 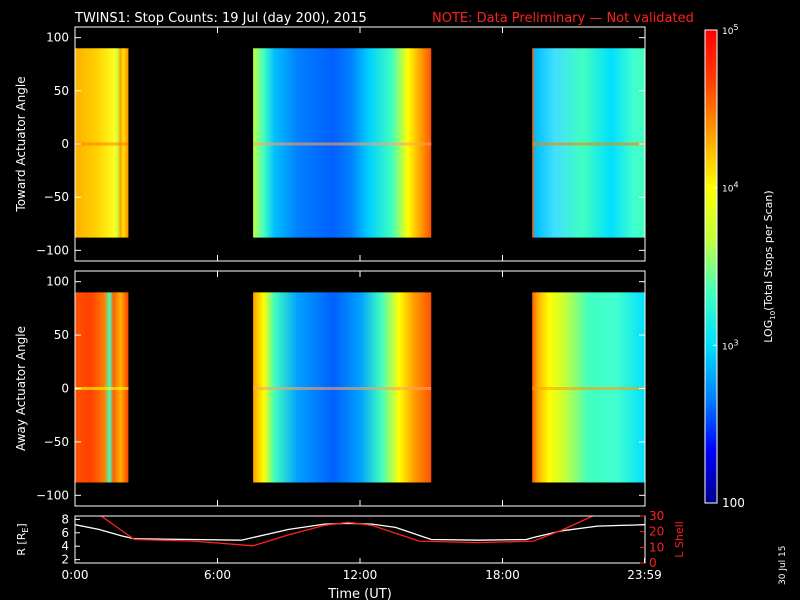 What do you see at coordinates (360, 531) in the screenshot?
I see `radius-line` at bounding box center [360, 531].